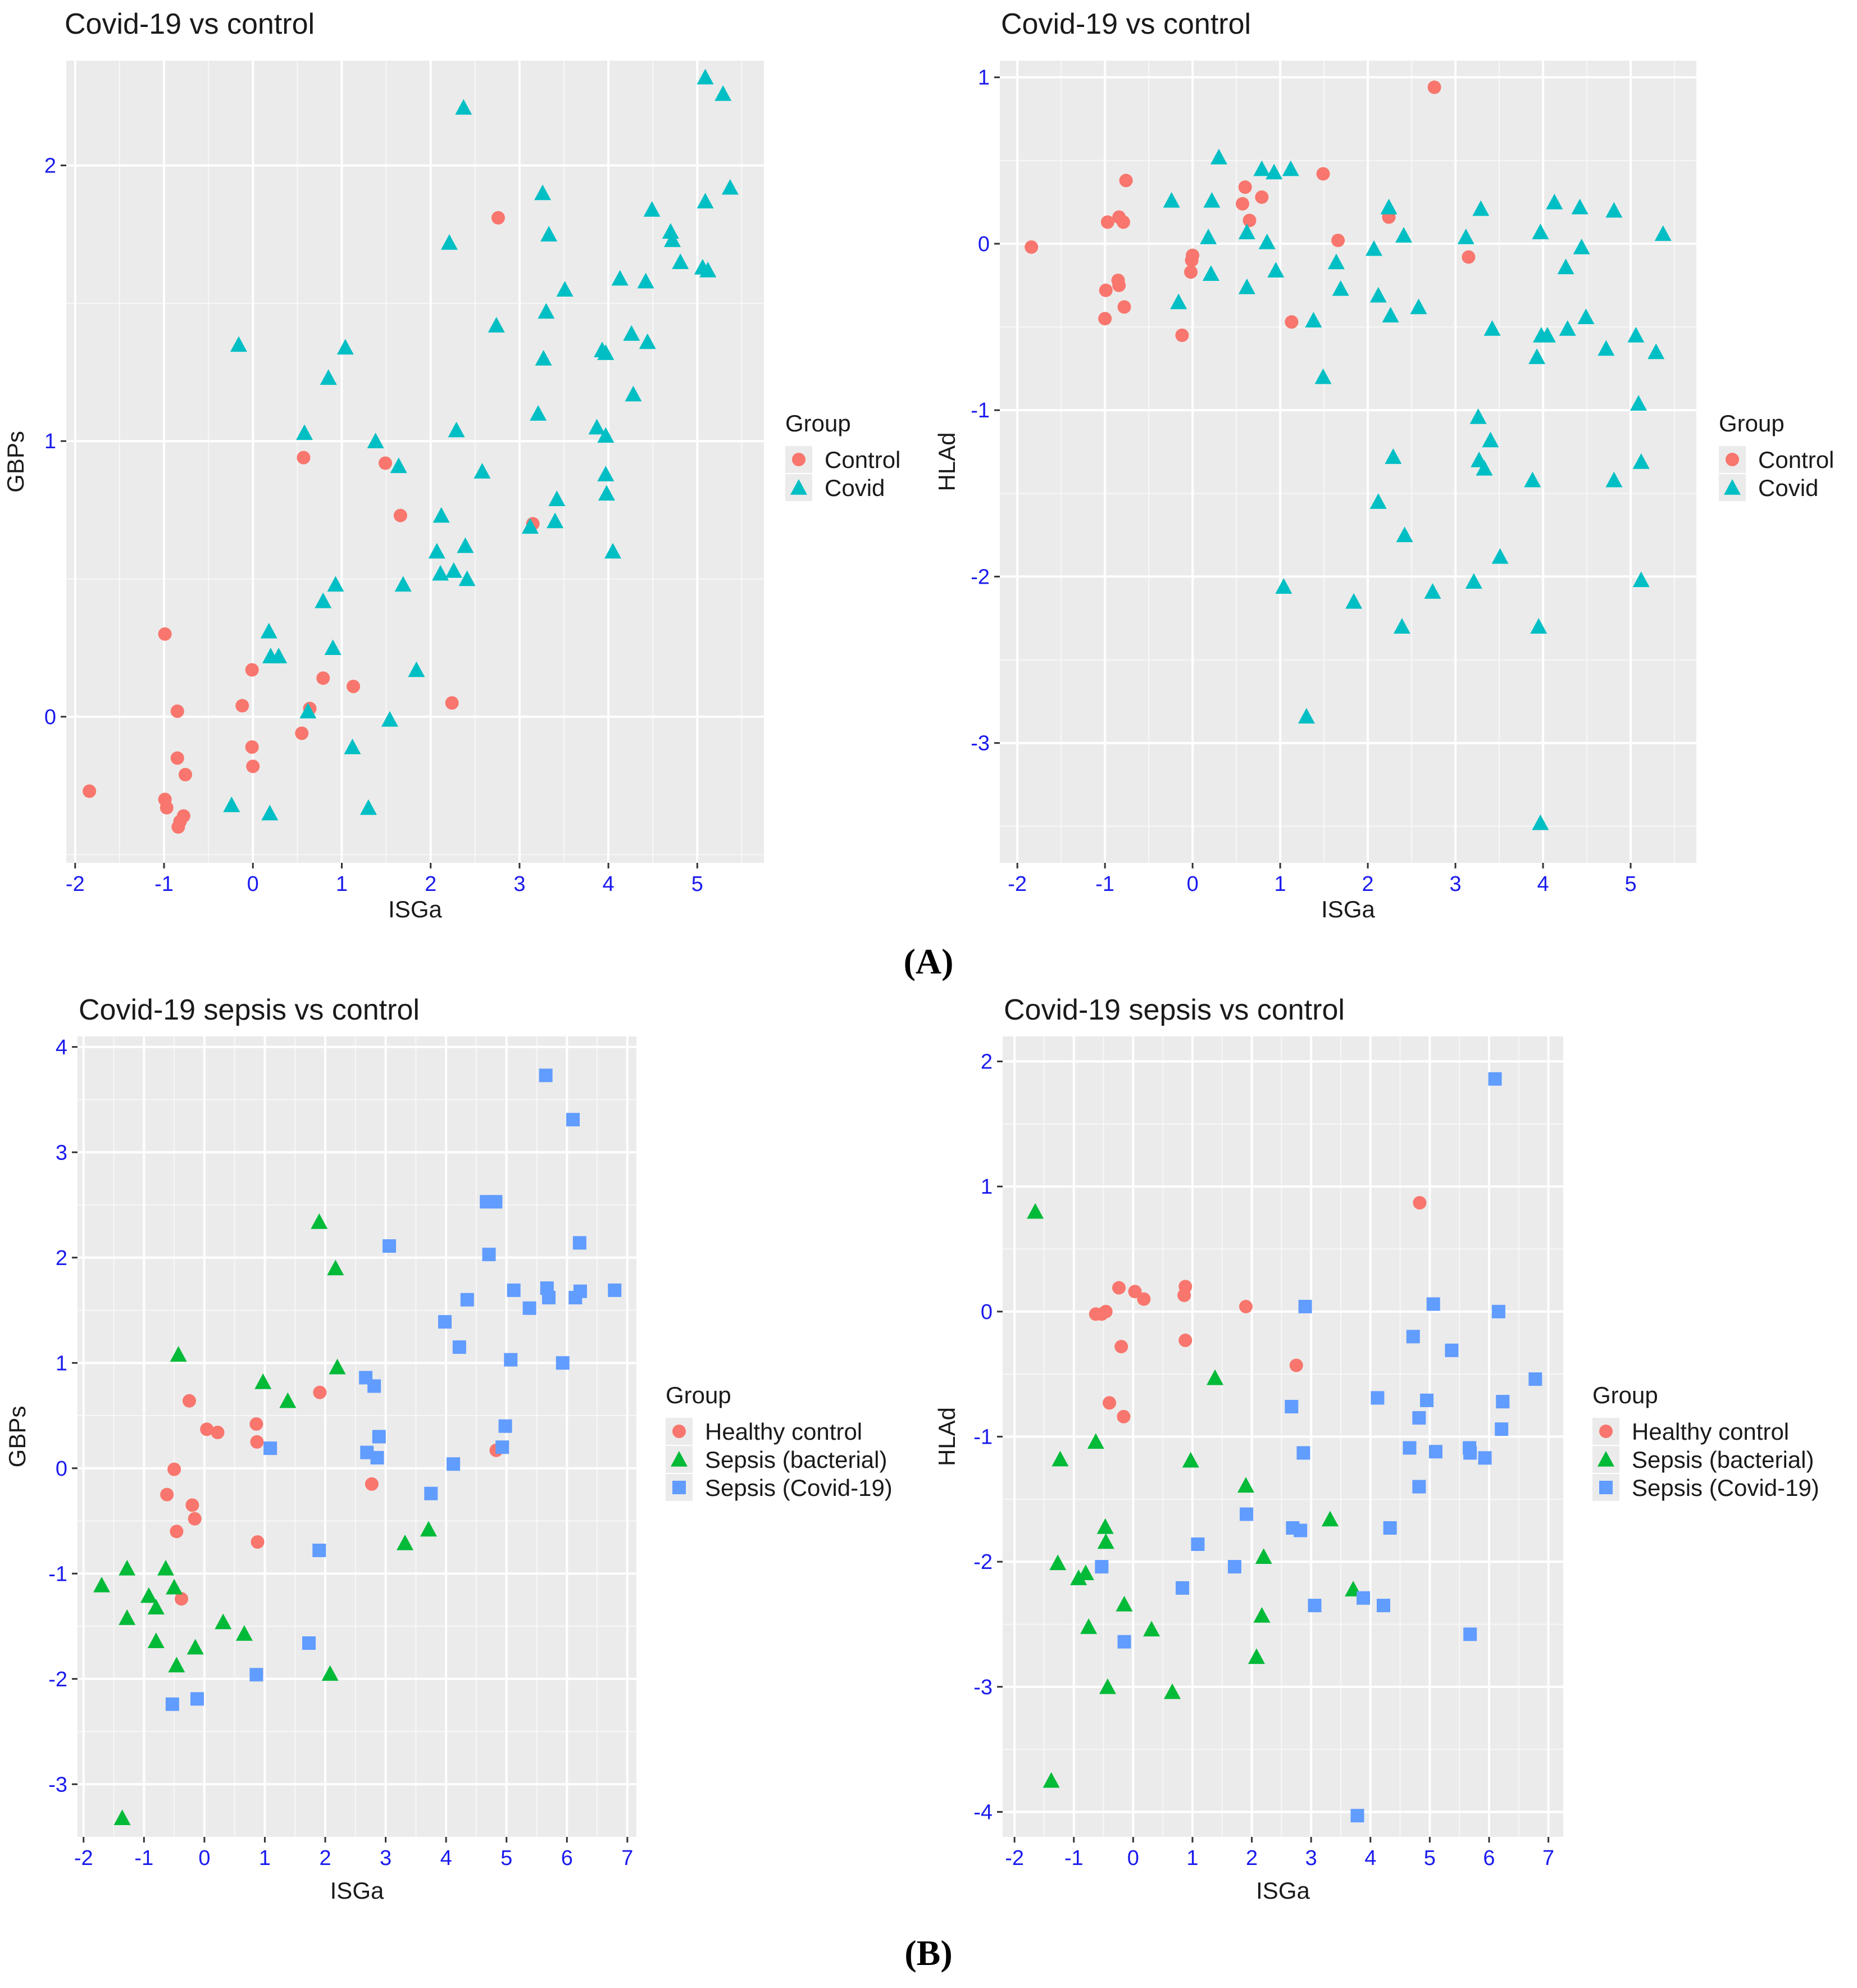  I want to click on series-covid, so click(481, 445).